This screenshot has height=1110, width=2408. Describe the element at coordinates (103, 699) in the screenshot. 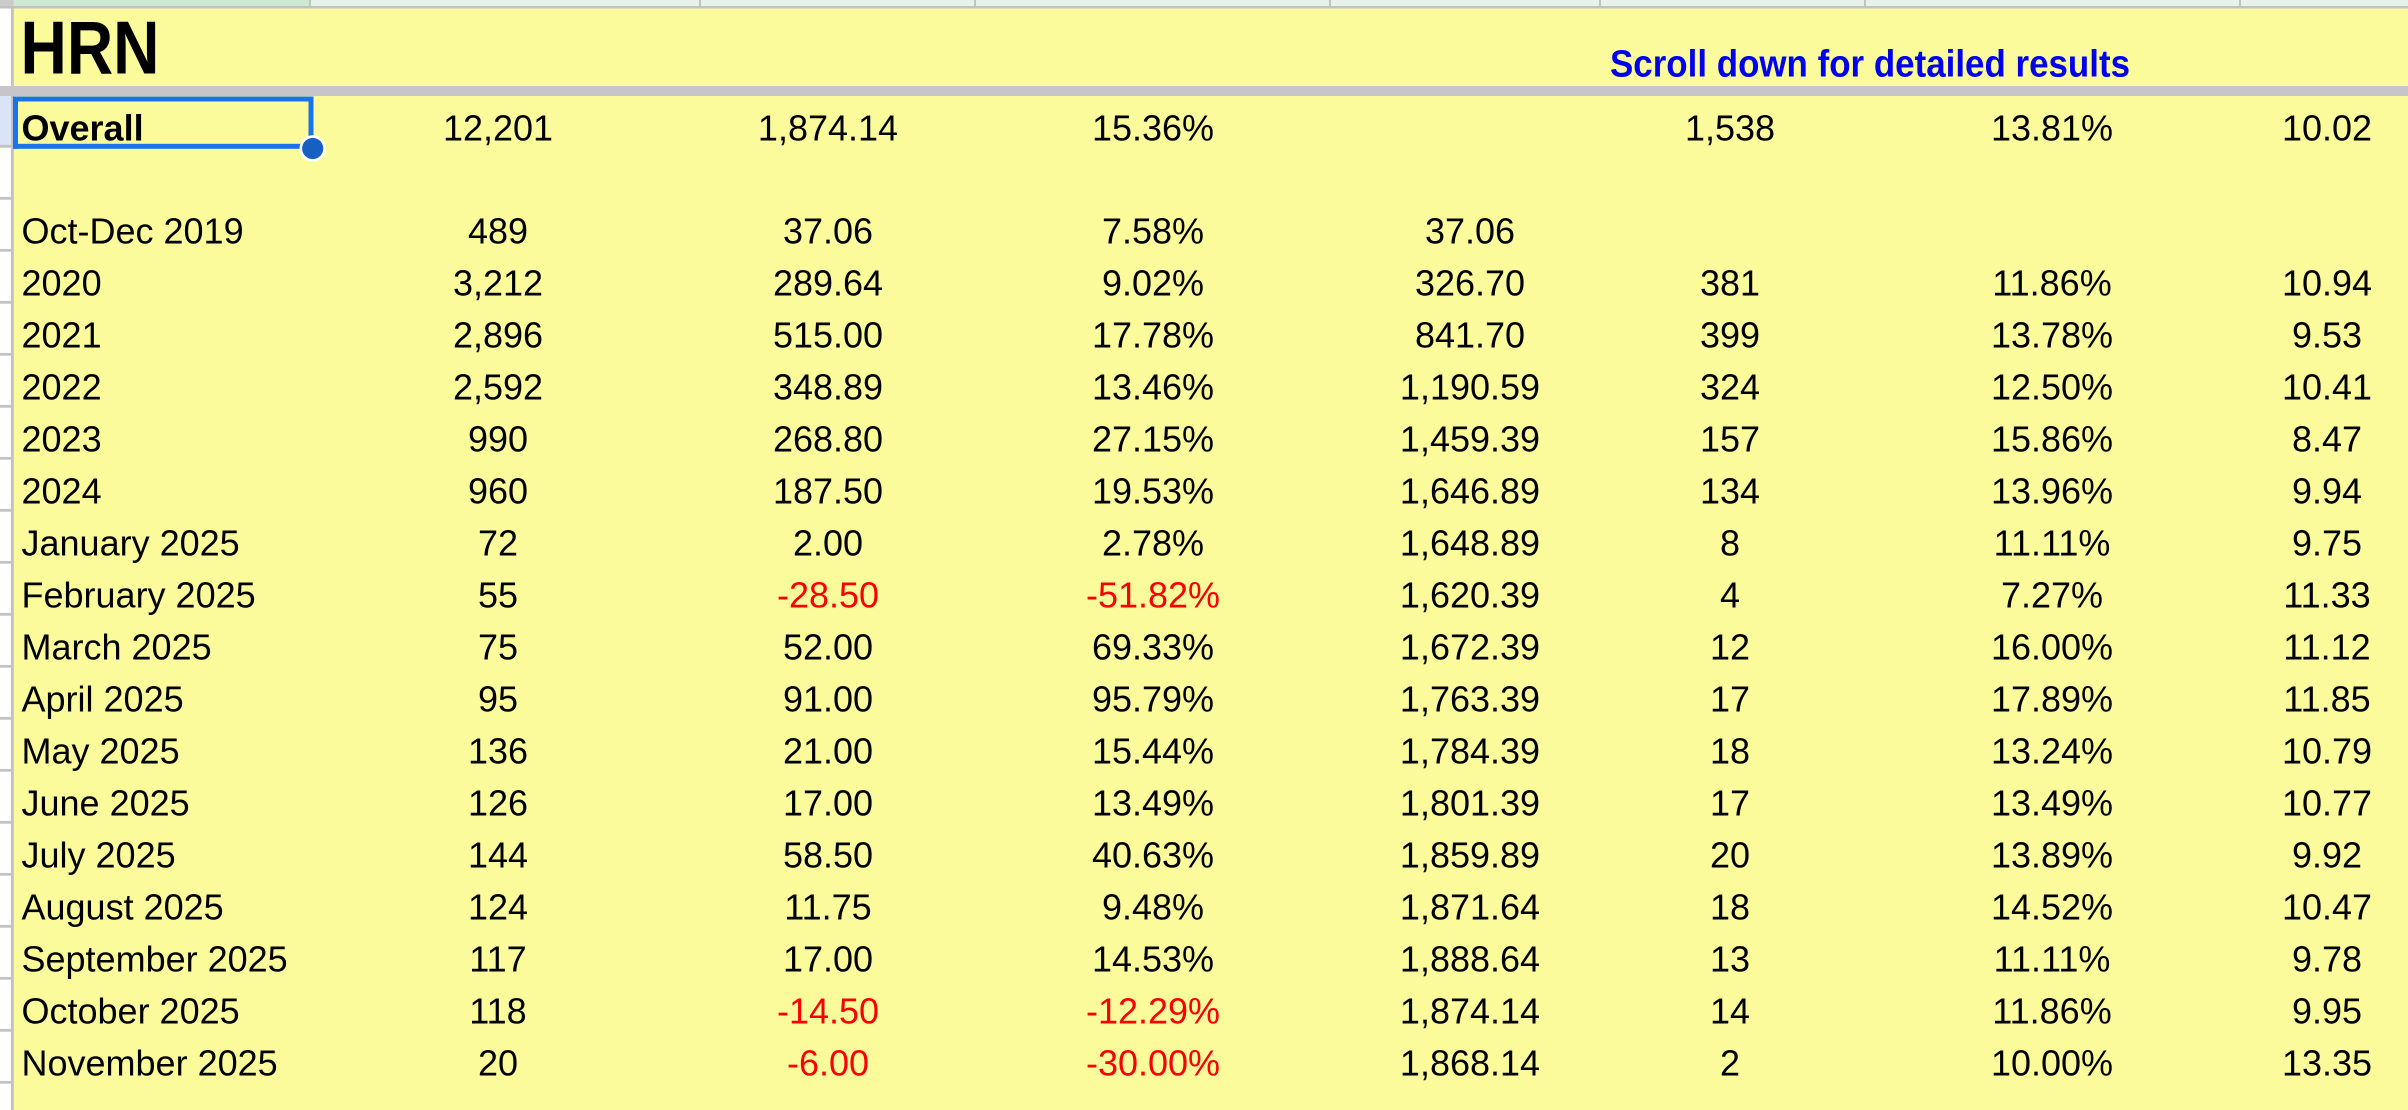

I see `svg-text: April 2025` at that location.